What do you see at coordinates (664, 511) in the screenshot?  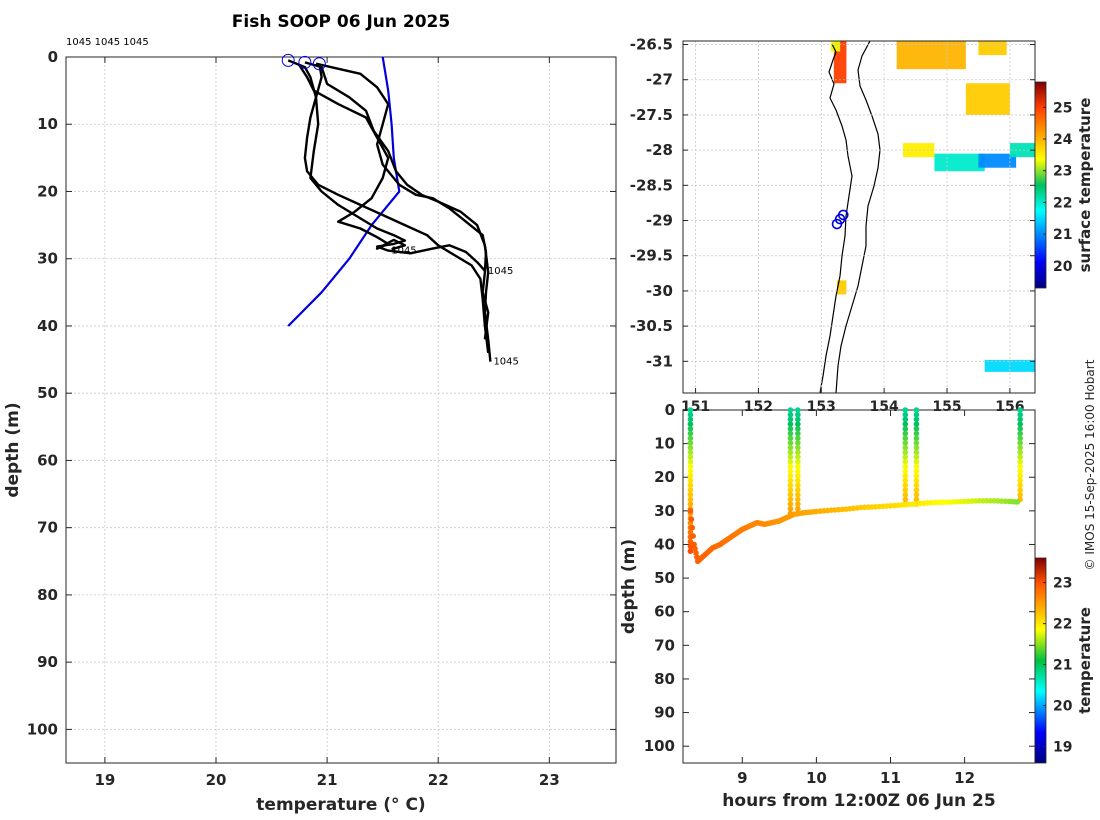 I see `td-y-tick-label: 30` at bounding box center [664, 511].